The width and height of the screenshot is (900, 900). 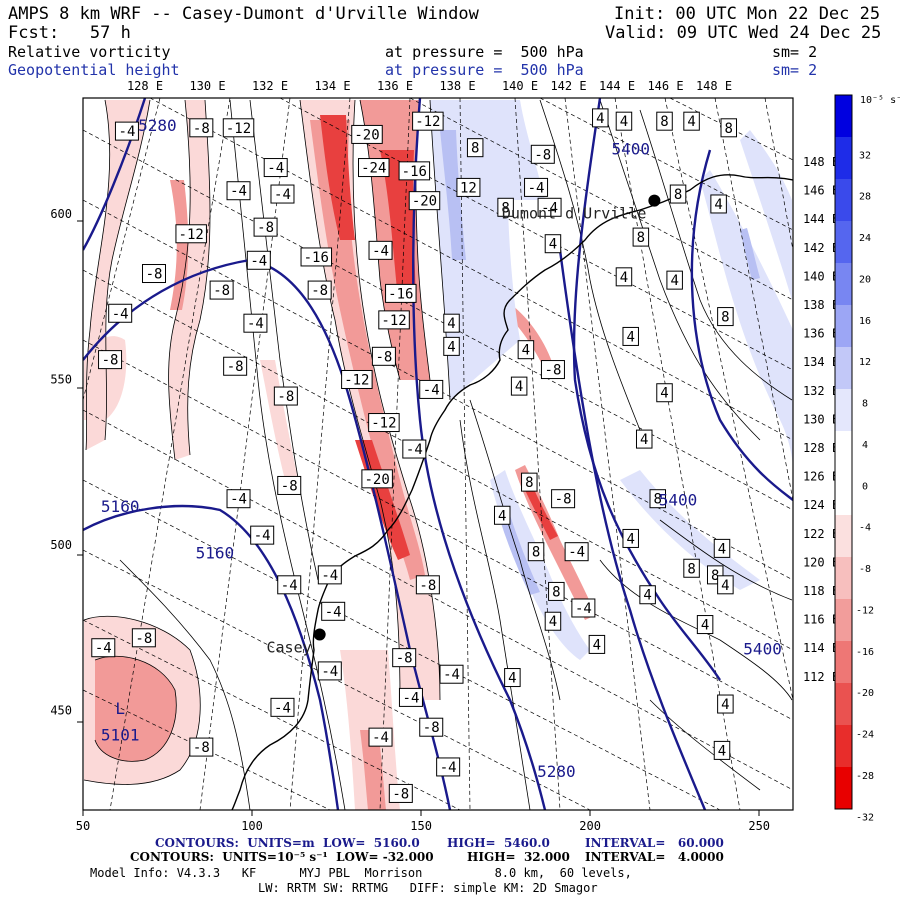 I want to click on field2-name: Geopotential height, so click(x=94, y=70).